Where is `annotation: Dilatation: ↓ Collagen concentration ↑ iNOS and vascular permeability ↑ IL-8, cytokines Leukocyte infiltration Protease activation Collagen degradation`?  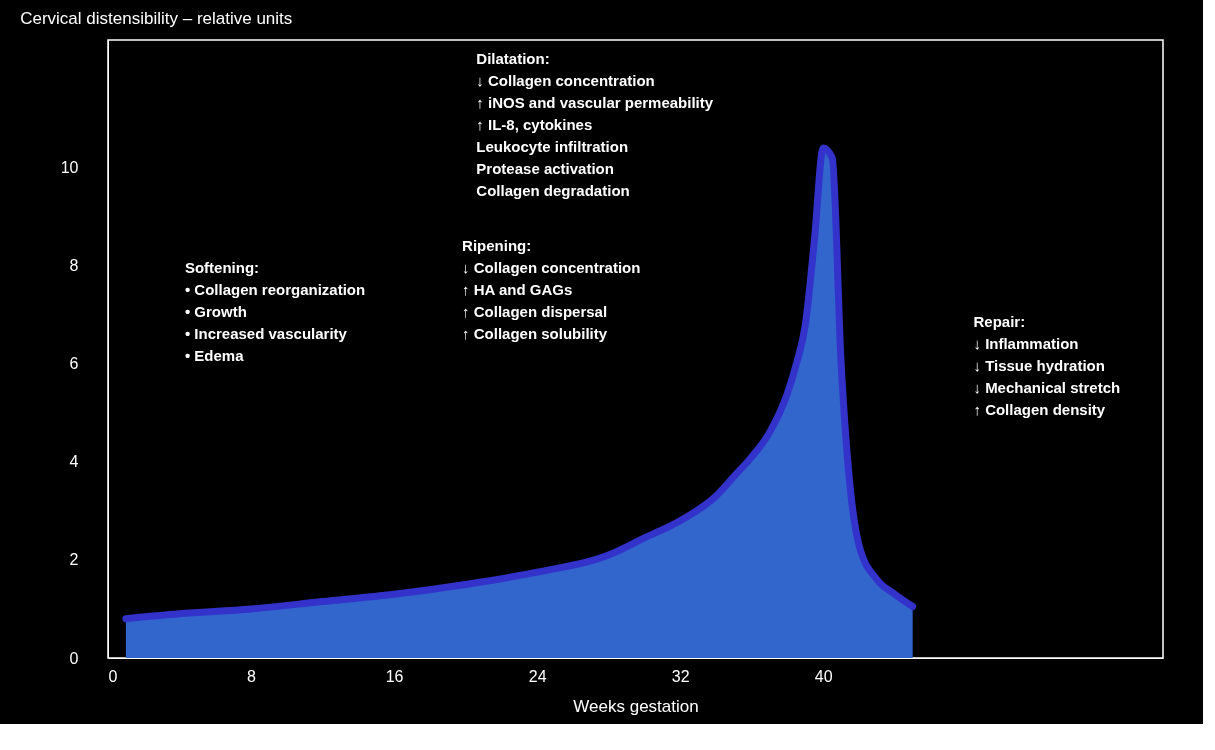
annotation: Dilatation: ↓ Collagen concentration ↑ iNOS and vascular permeability ↑ IL-8, cytokines Leukocyte infiltration Protease activation Collagen degradation is located at coordinates (595, 125).